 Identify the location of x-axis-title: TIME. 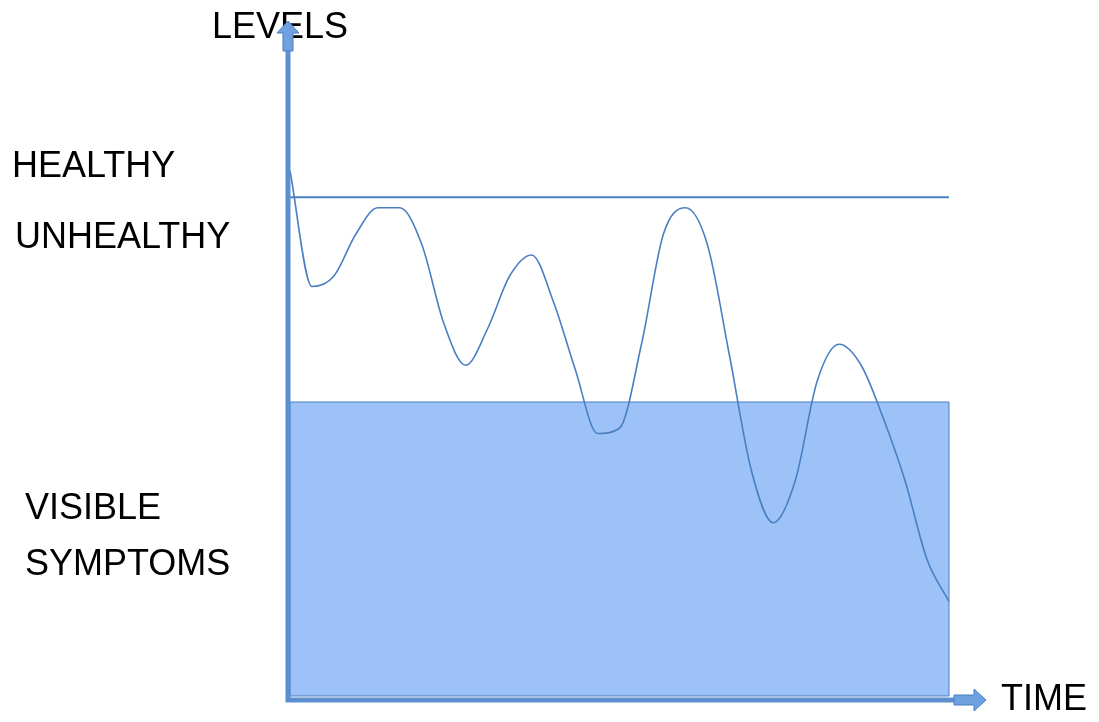
(1044, 697).